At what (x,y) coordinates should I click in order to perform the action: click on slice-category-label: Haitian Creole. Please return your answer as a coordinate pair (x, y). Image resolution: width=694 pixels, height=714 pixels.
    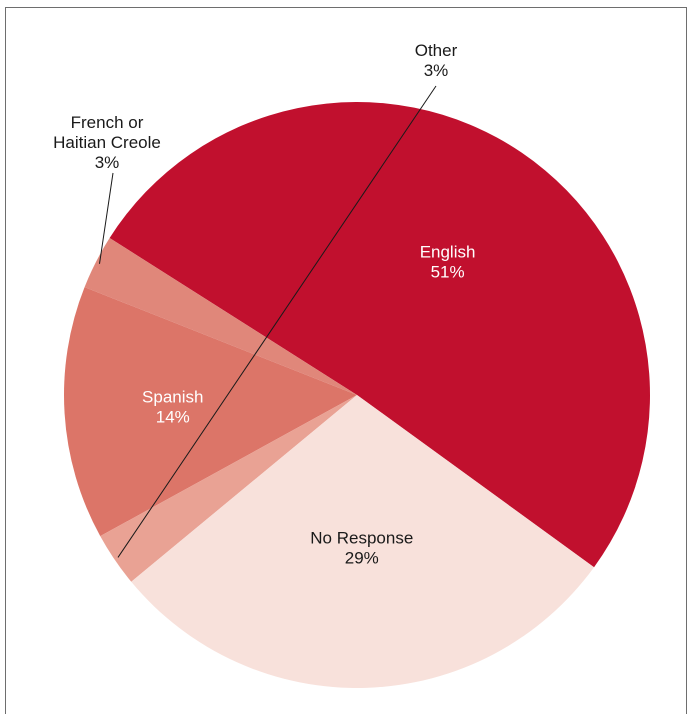
    Looking at the image, I should click on (107, 142).